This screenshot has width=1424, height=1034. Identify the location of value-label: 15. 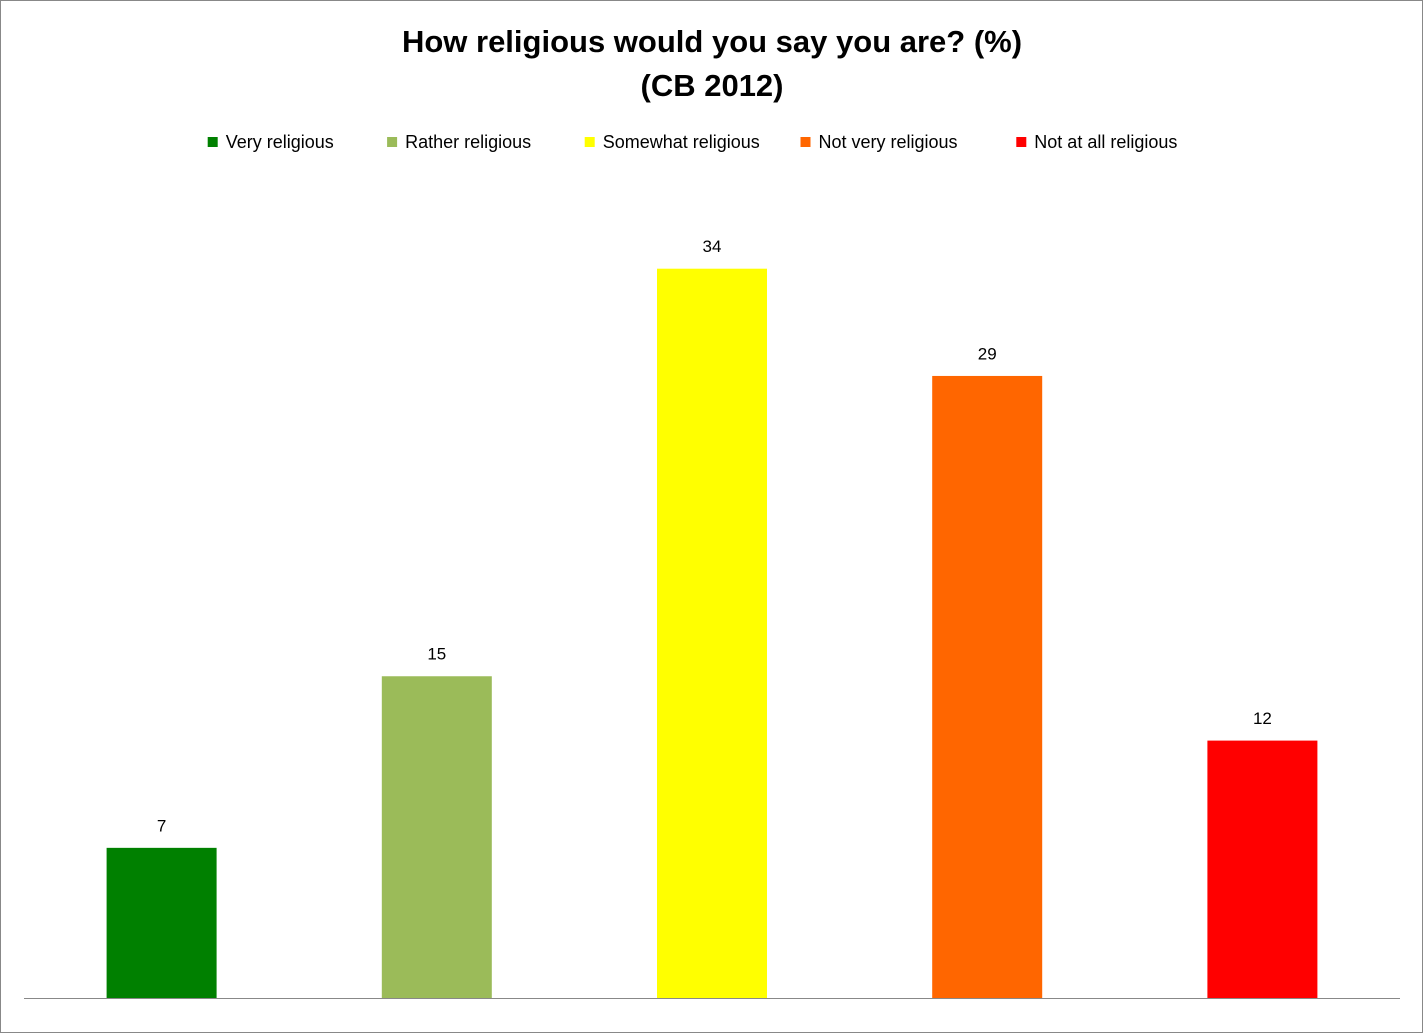
(436, 654).